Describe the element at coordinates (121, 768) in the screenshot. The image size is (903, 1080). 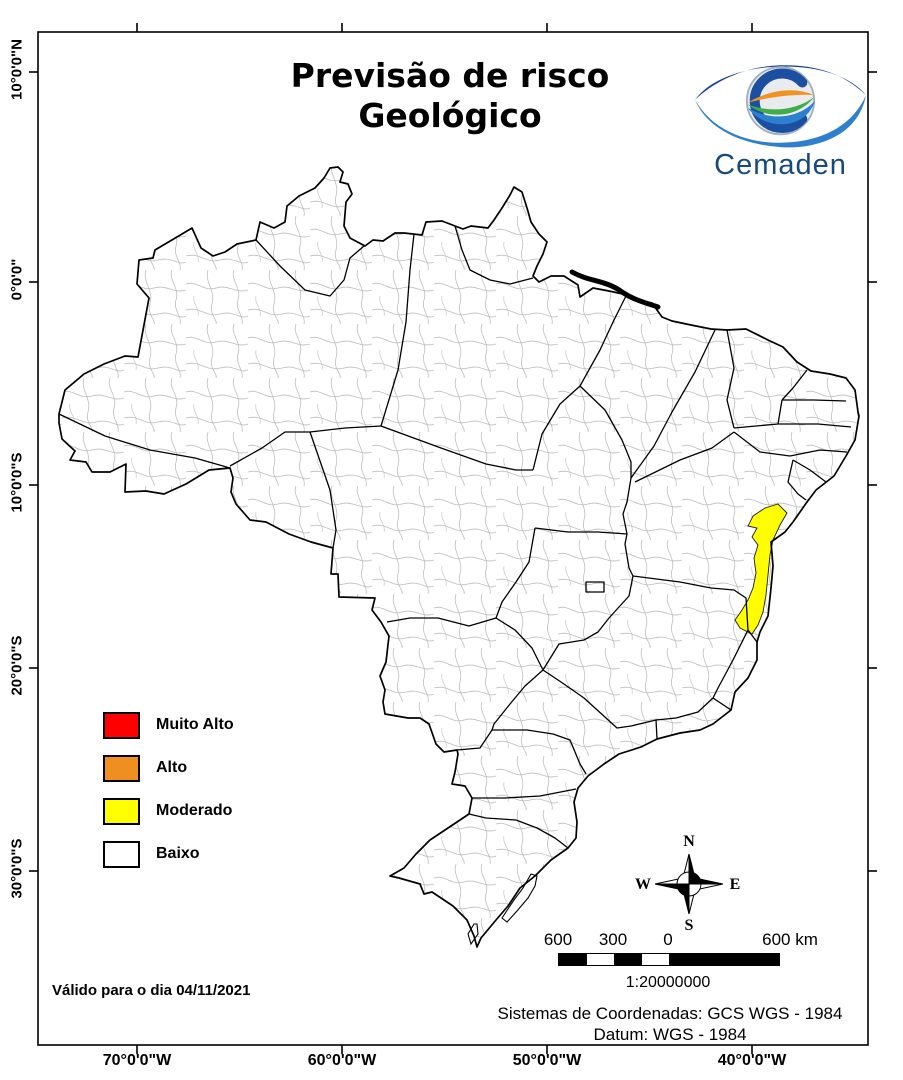
I see `alto-swatch` at that location.